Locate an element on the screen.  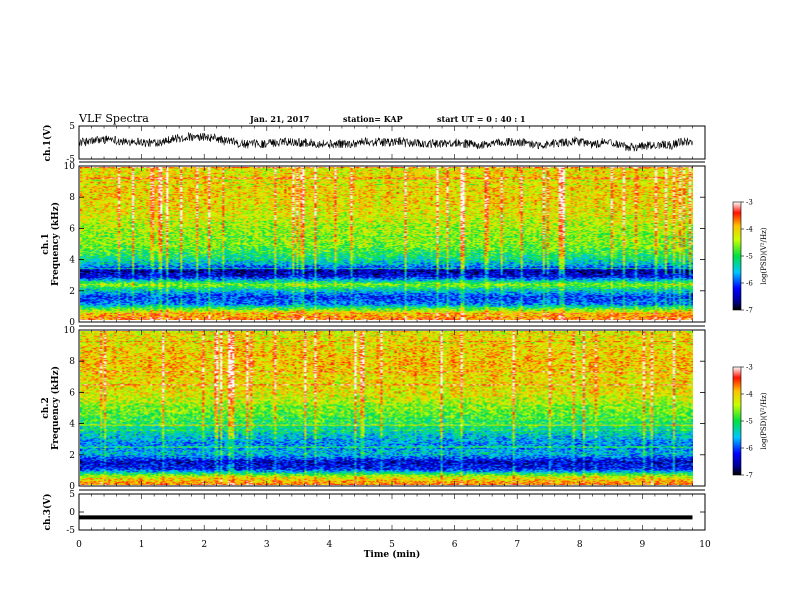
y-tick-label-p1-2: 4 is located at coordinates (72, 261).